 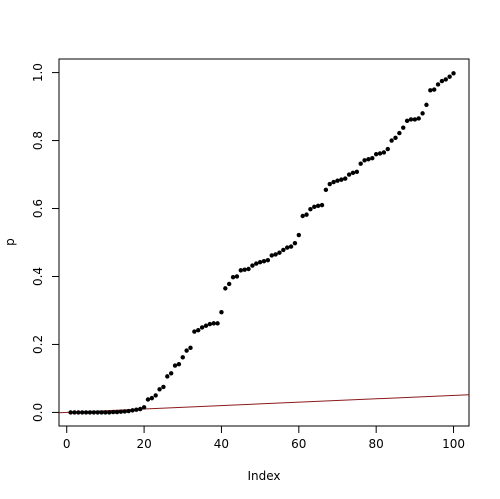 I want to click on y-axis-title: p, so click(x=10, y=242).